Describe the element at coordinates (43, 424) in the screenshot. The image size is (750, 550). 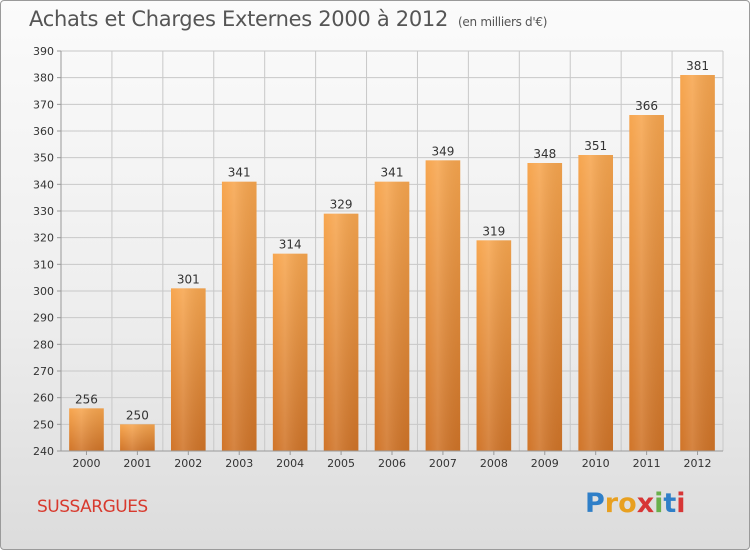
I see `y-tick-label: 250` at that location.